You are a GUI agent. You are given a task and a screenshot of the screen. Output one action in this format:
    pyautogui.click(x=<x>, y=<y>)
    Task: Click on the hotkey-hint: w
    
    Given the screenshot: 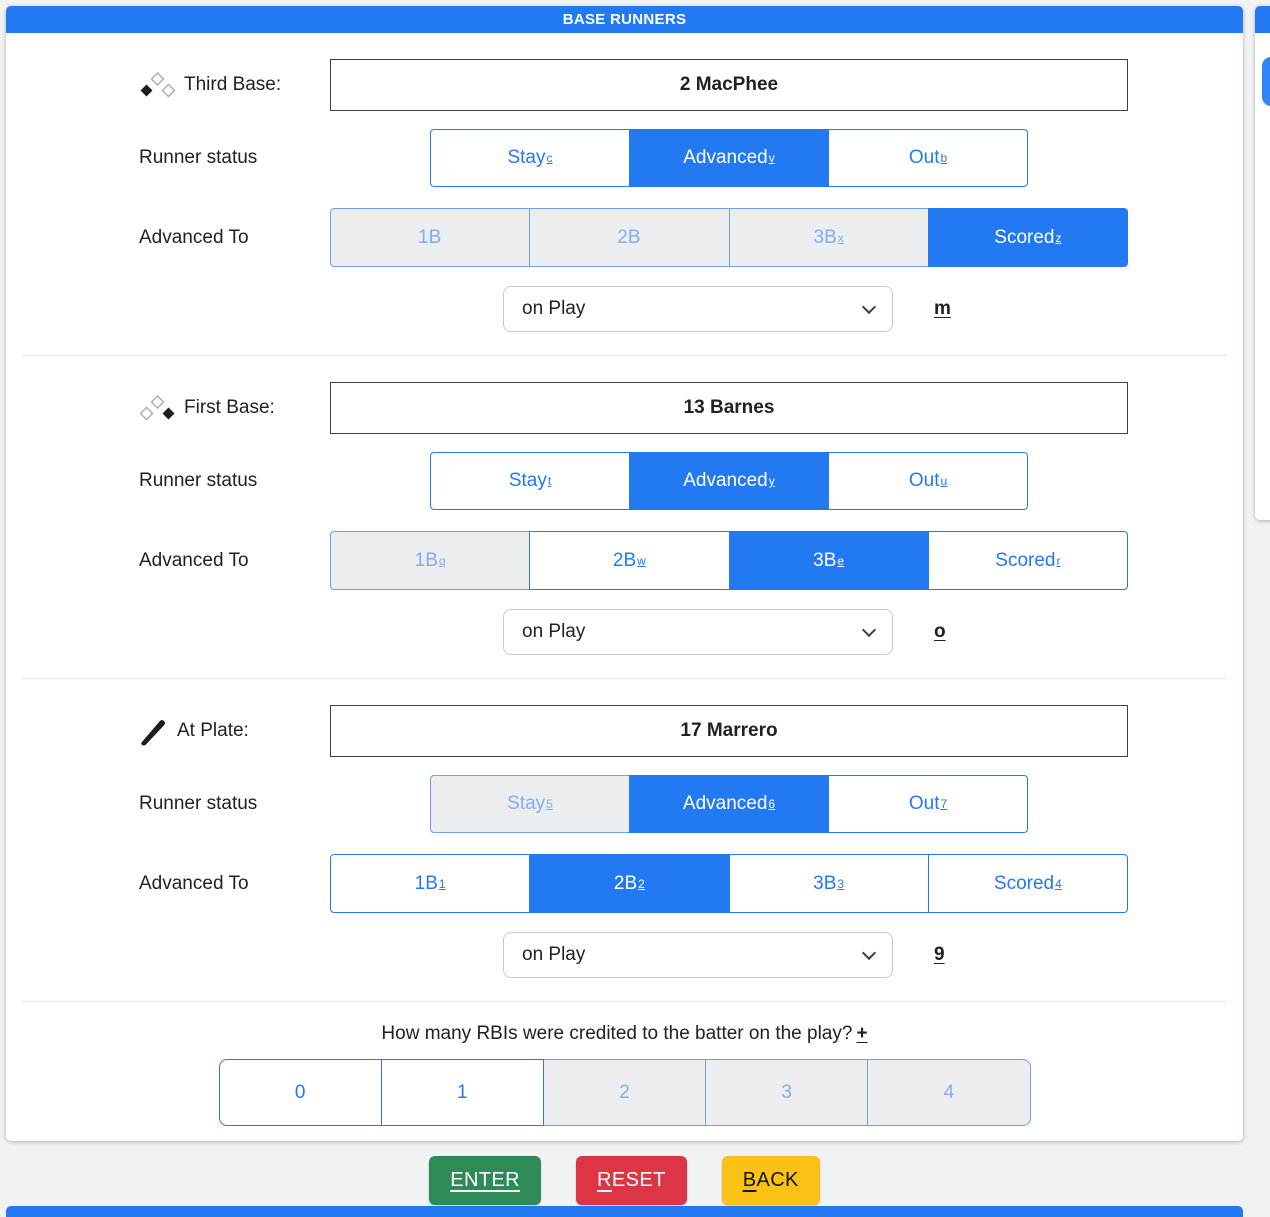 What is the action you would take?
    pyautogui.click(x=641, y=560)
    